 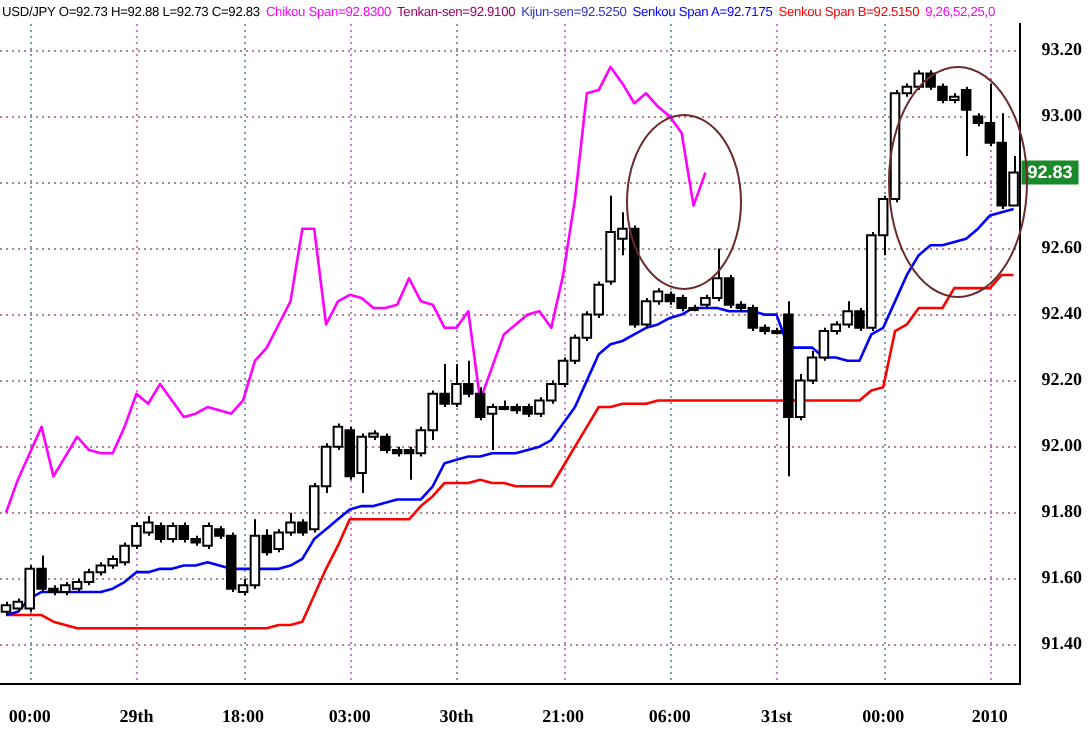 What do you see at coordinates (1062, 115) in the screenshot?
I see `y-tick-label: 93.00` at bounding box center [1062, 115].